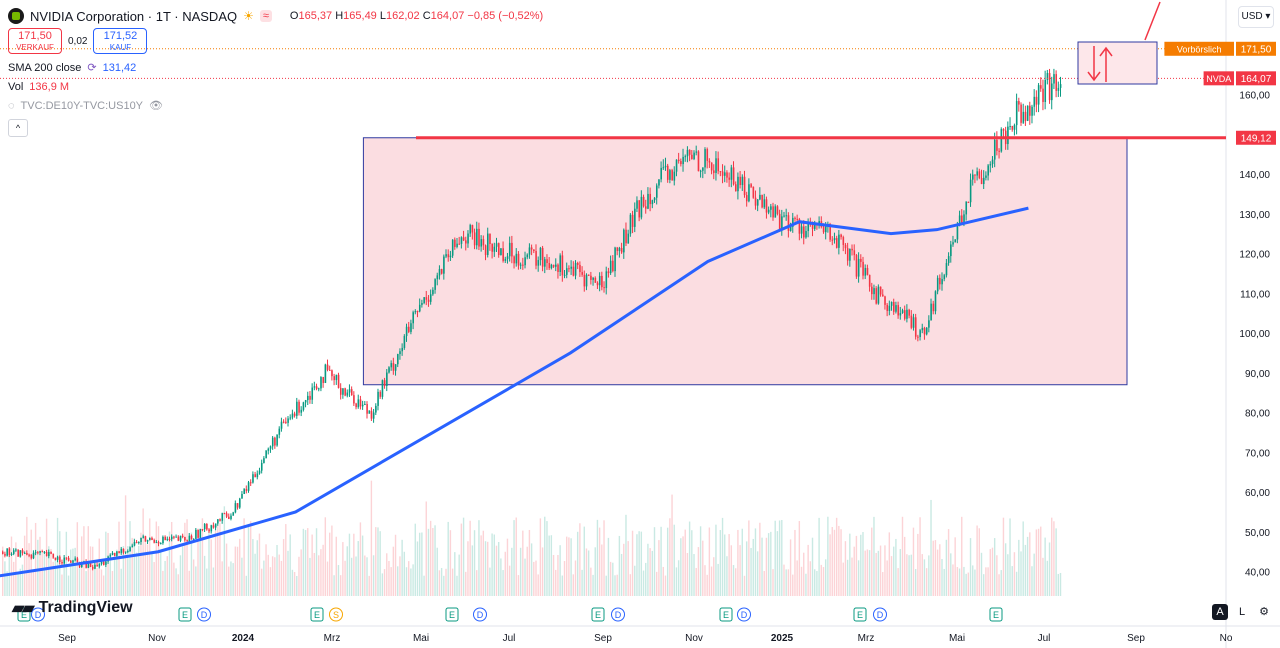 Image resolution: width=1280 pixels, height=648 pixels. What do you see at coordinates (1242, 612) in the screenshot?
I see `log-scale-button: L` at bounding box center [1242, 612].